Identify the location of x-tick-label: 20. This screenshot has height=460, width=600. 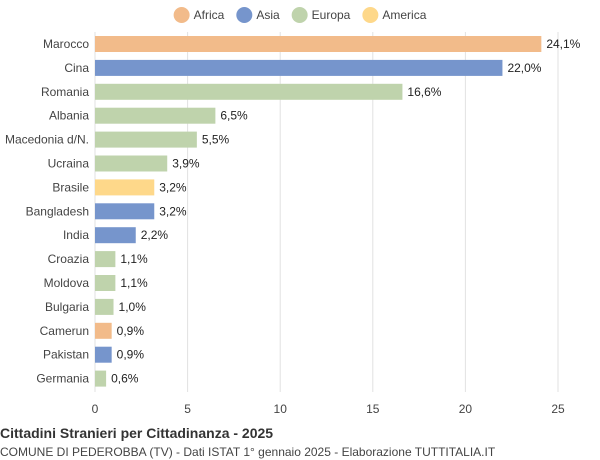
(466, 409).